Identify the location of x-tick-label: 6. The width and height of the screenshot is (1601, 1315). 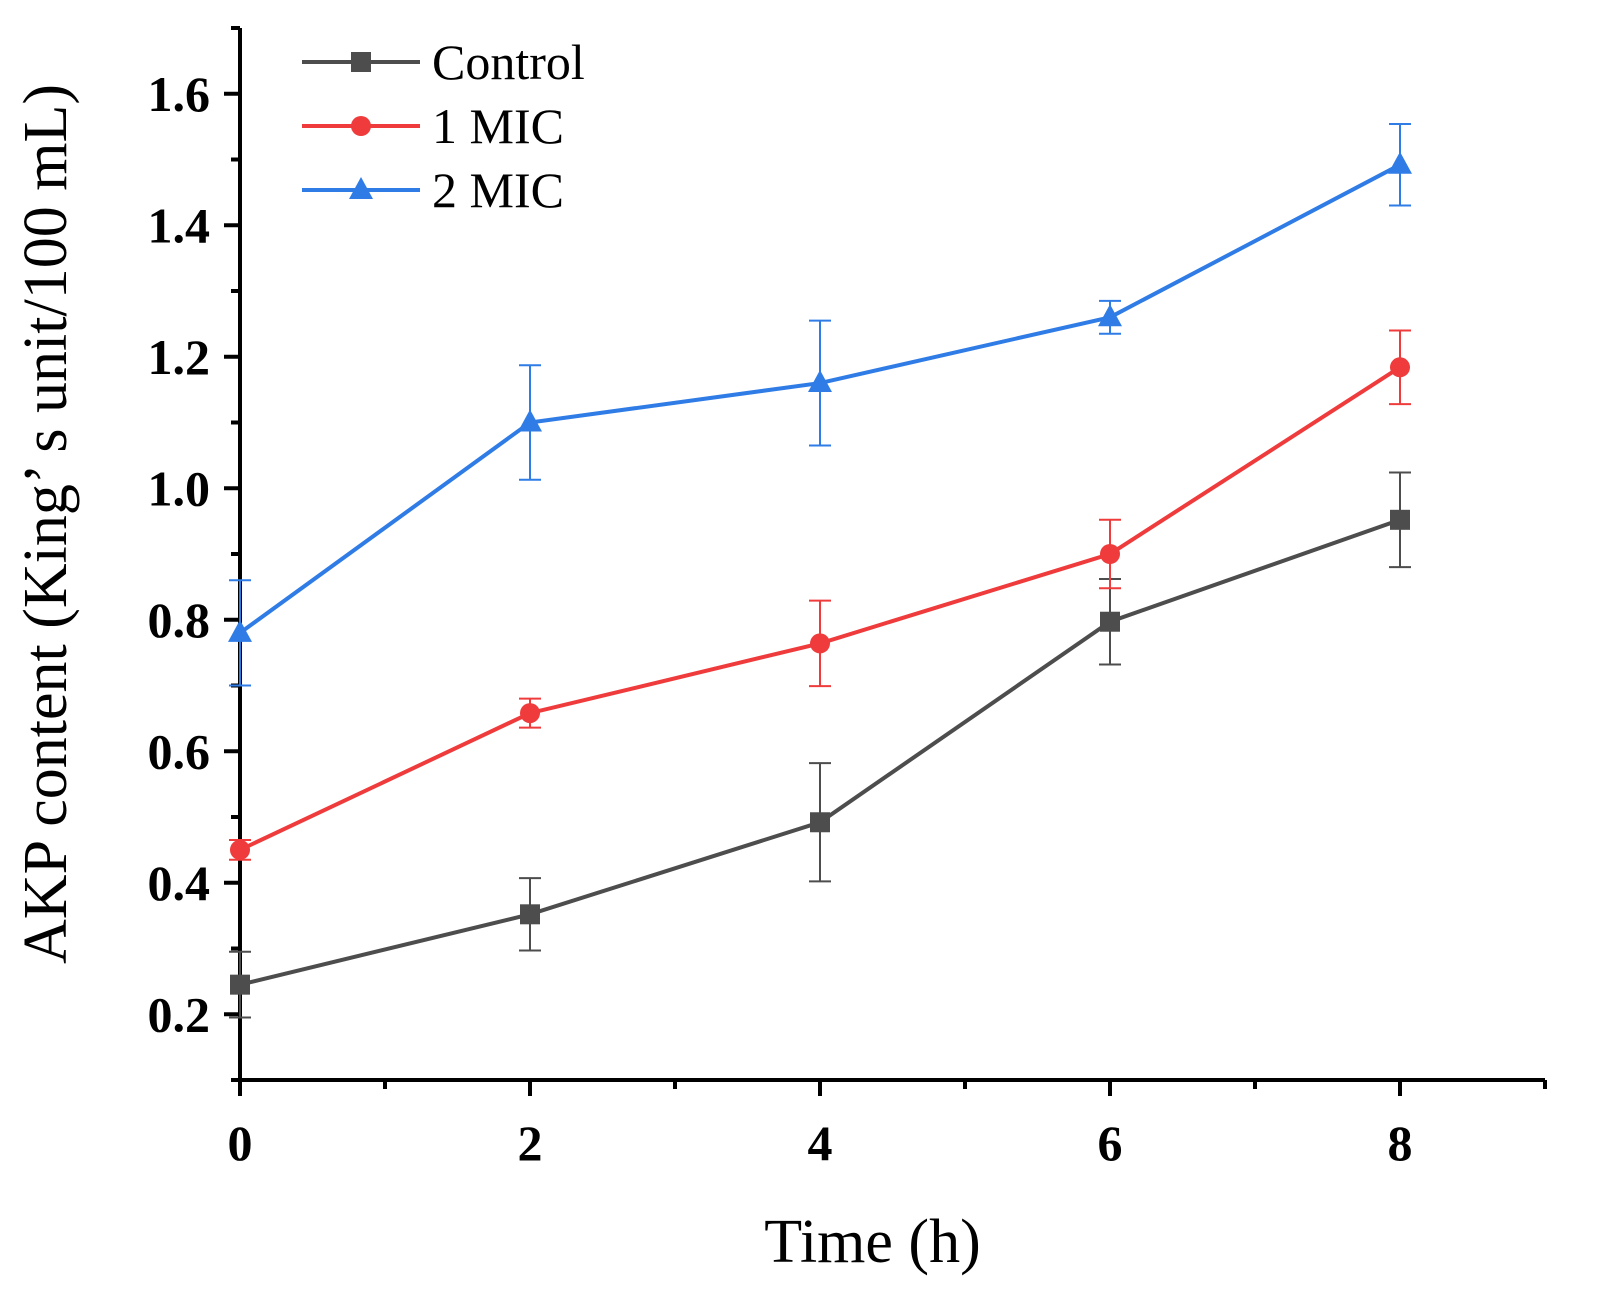
(1110, 1143).